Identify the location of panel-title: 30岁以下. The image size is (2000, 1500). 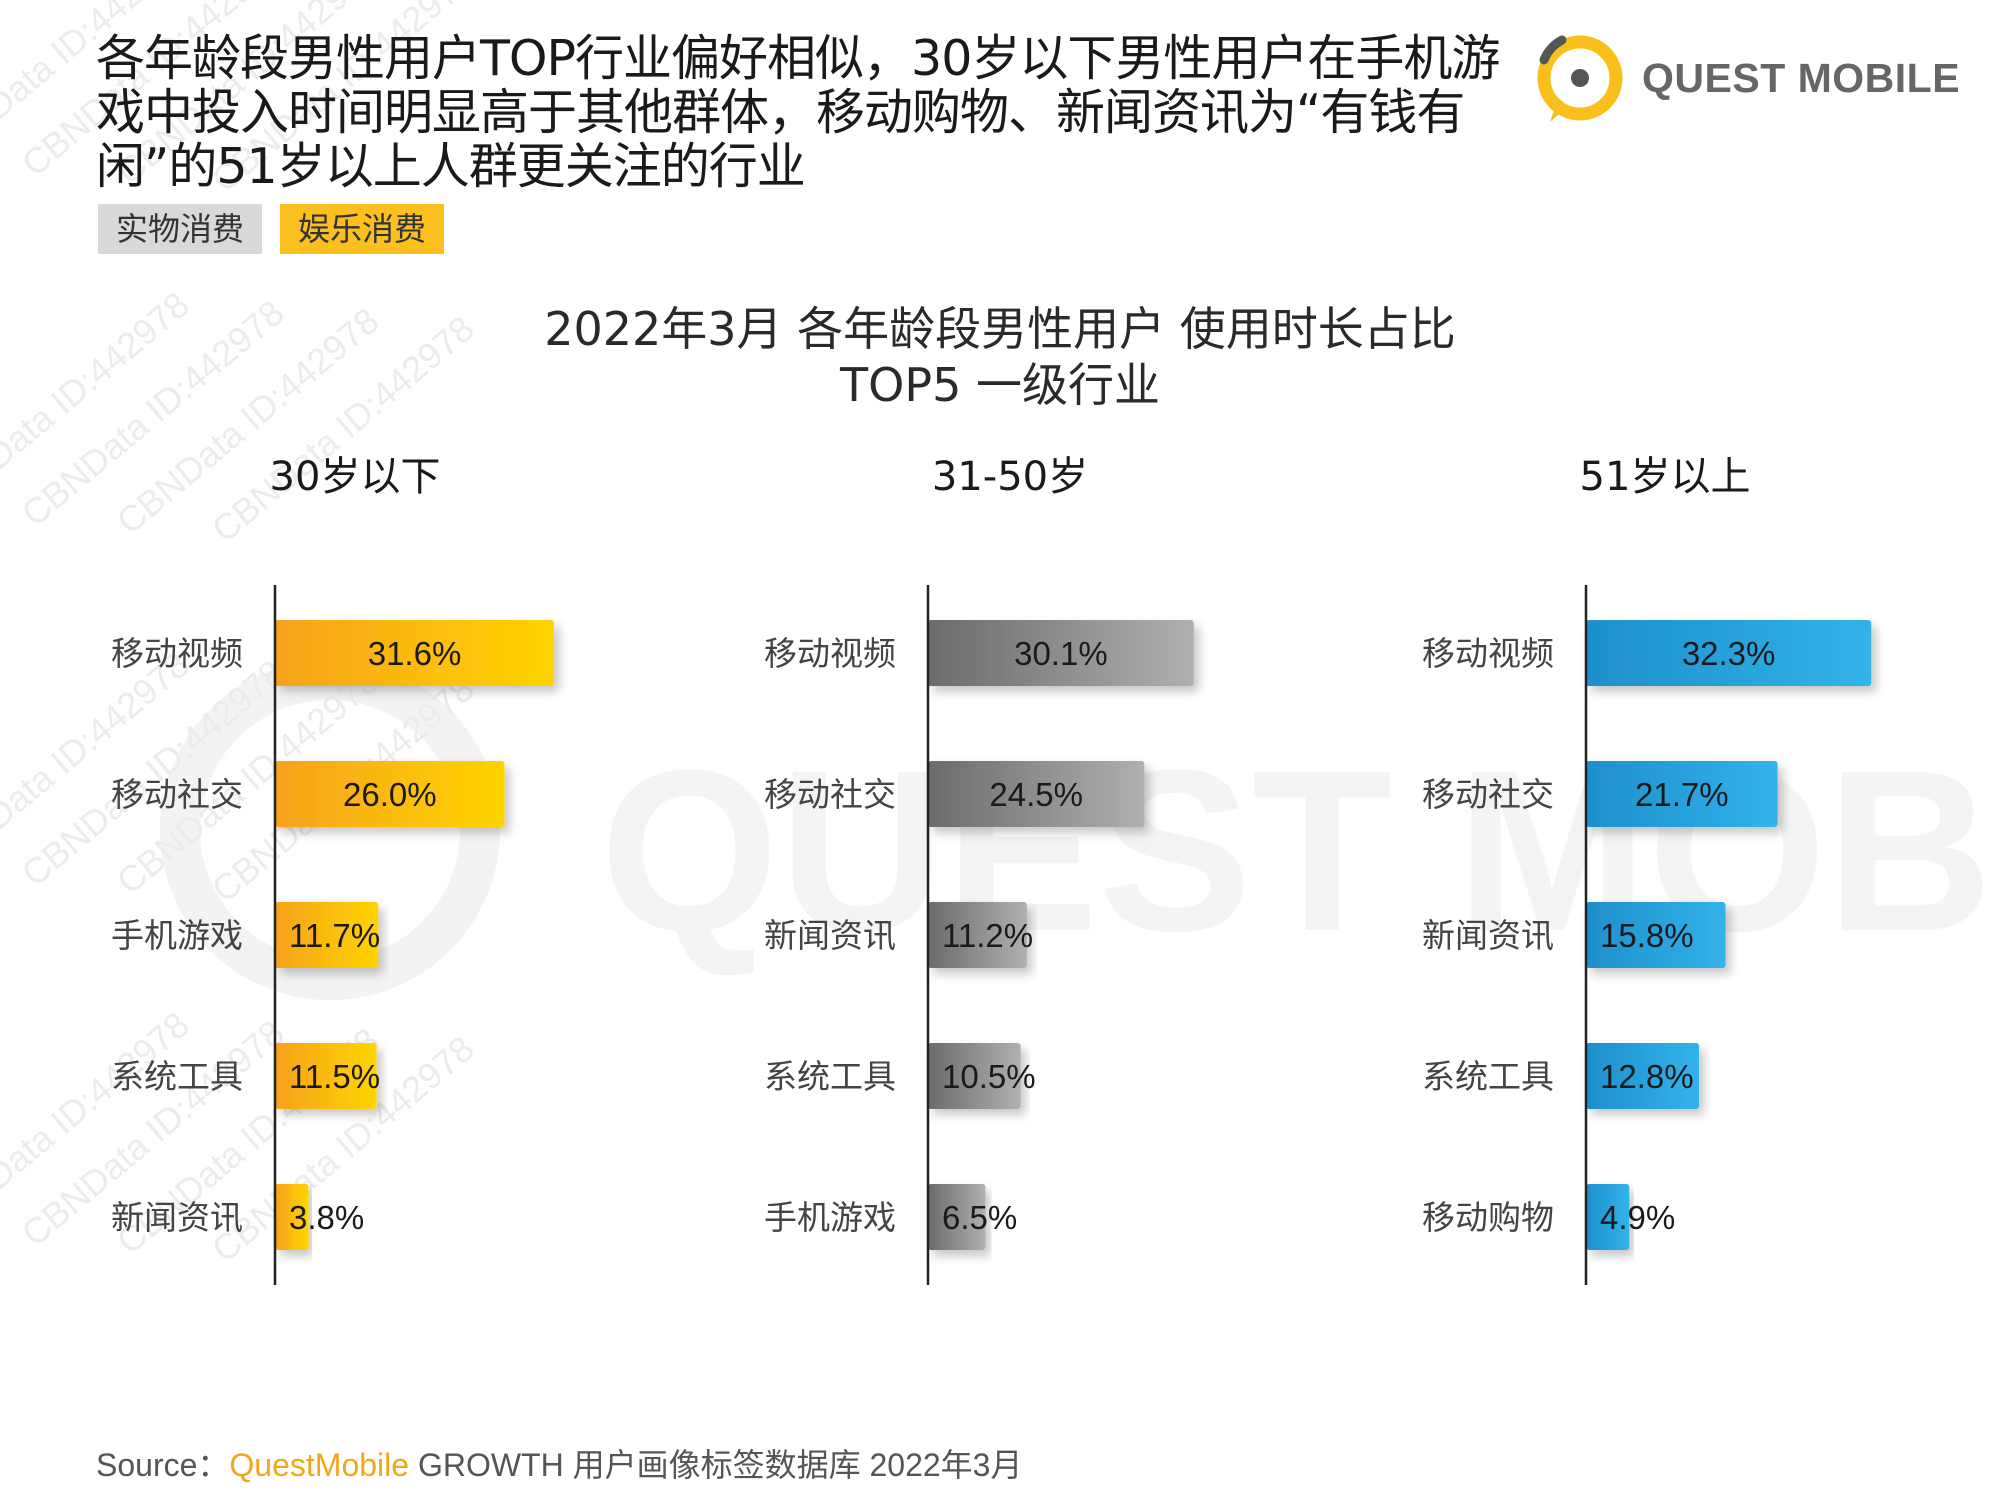
(355, 477).